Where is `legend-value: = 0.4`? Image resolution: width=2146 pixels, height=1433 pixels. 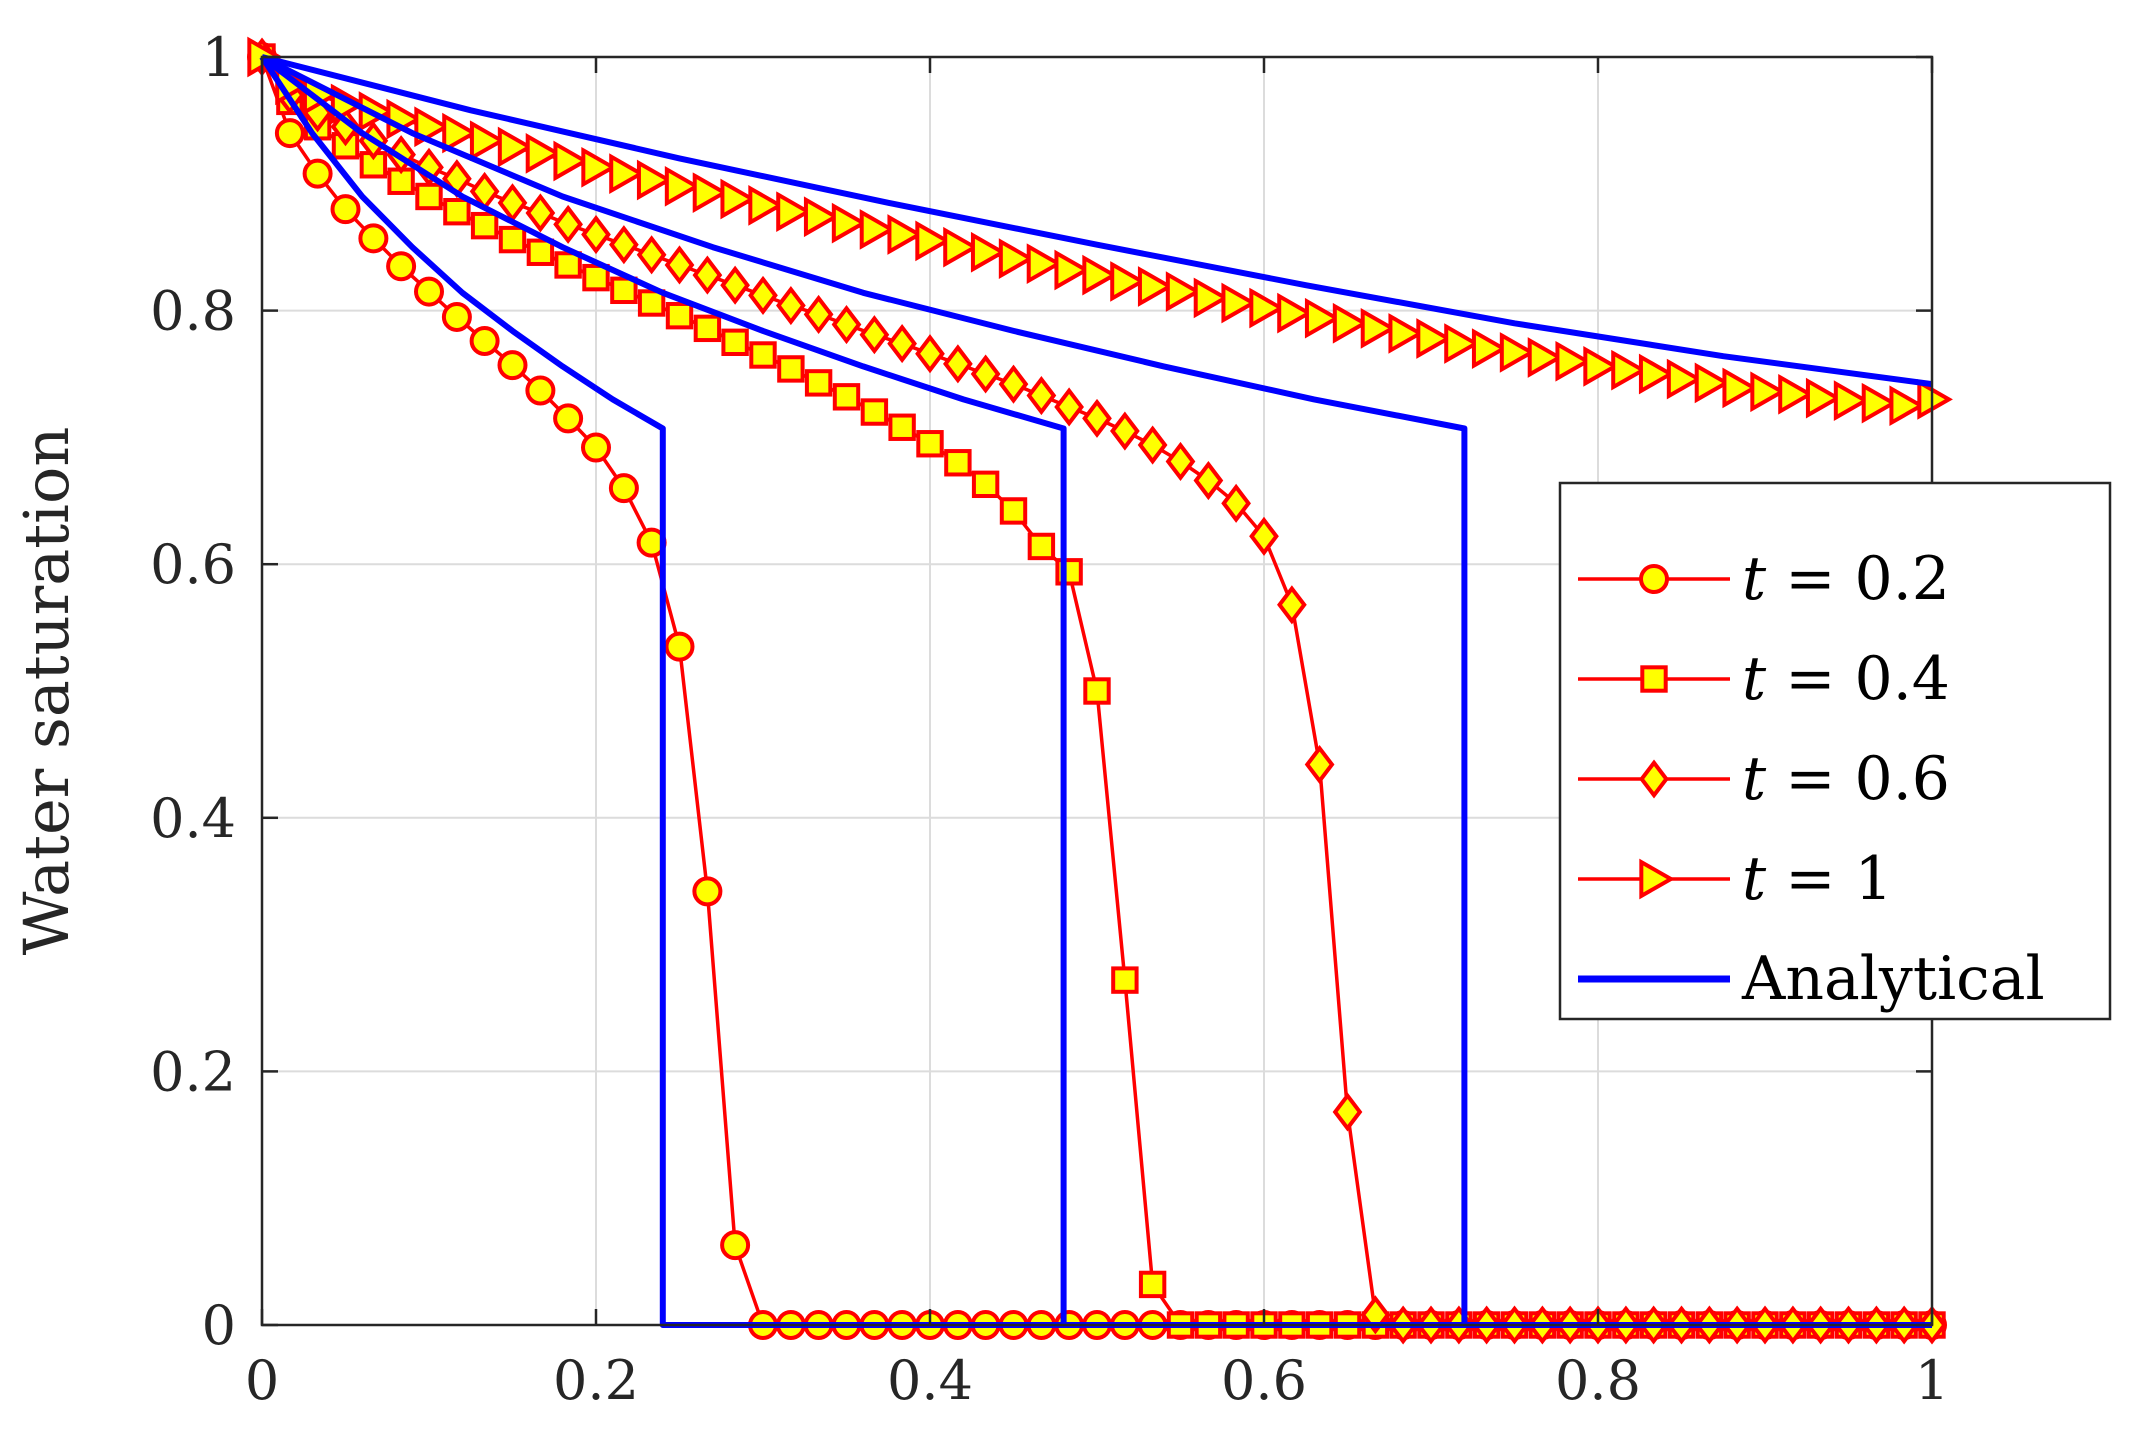
legend-value: = 0.4 is located at coordinates (1858, 679).